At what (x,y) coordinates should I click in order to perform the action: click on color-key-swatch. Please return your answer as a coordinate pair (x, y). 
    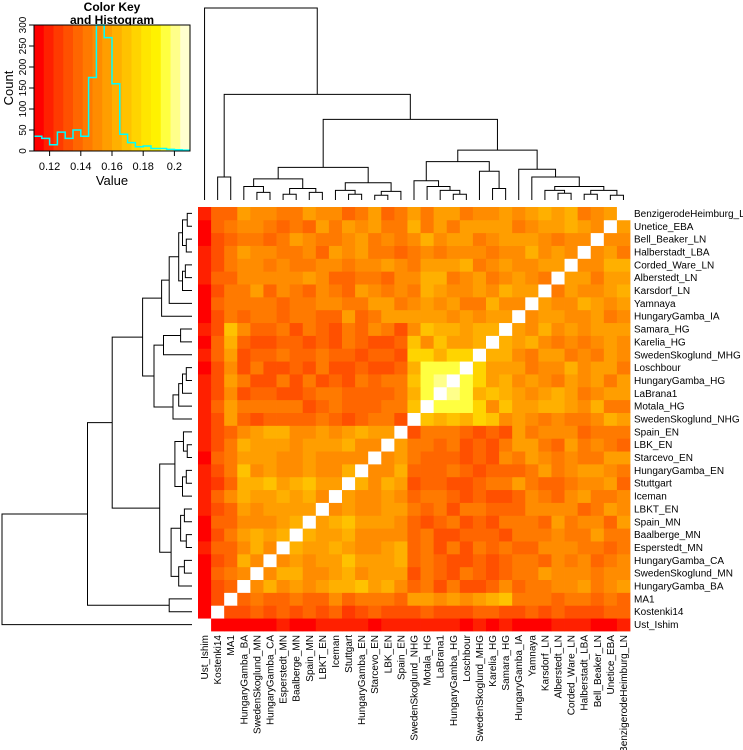
    Looking at the image, I should click on (136, 88).